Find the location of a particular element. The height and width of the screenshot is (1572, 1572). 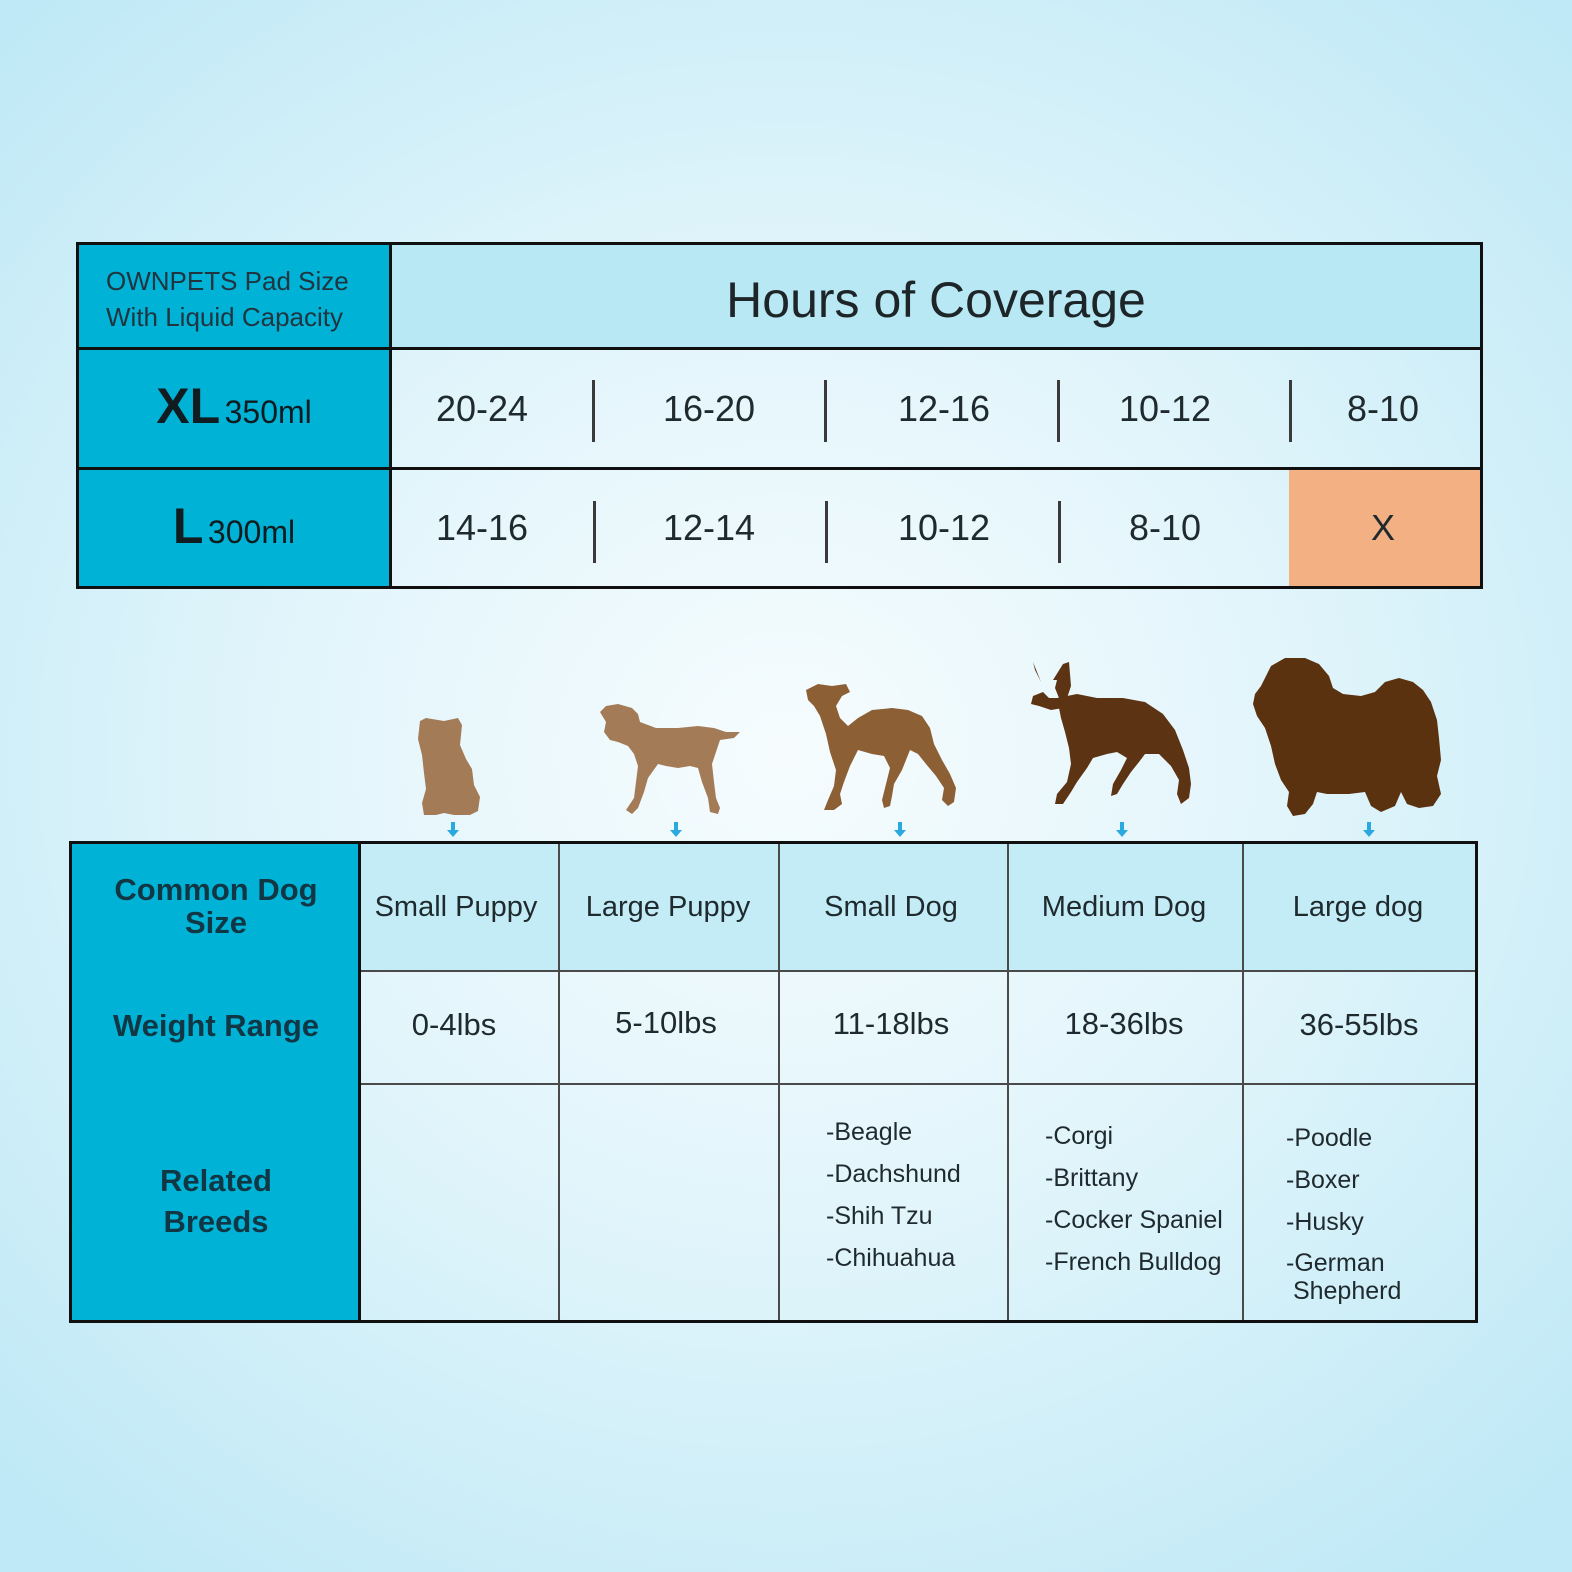

breed-item: -Chihuahua is located at coordinates (891, 1258).